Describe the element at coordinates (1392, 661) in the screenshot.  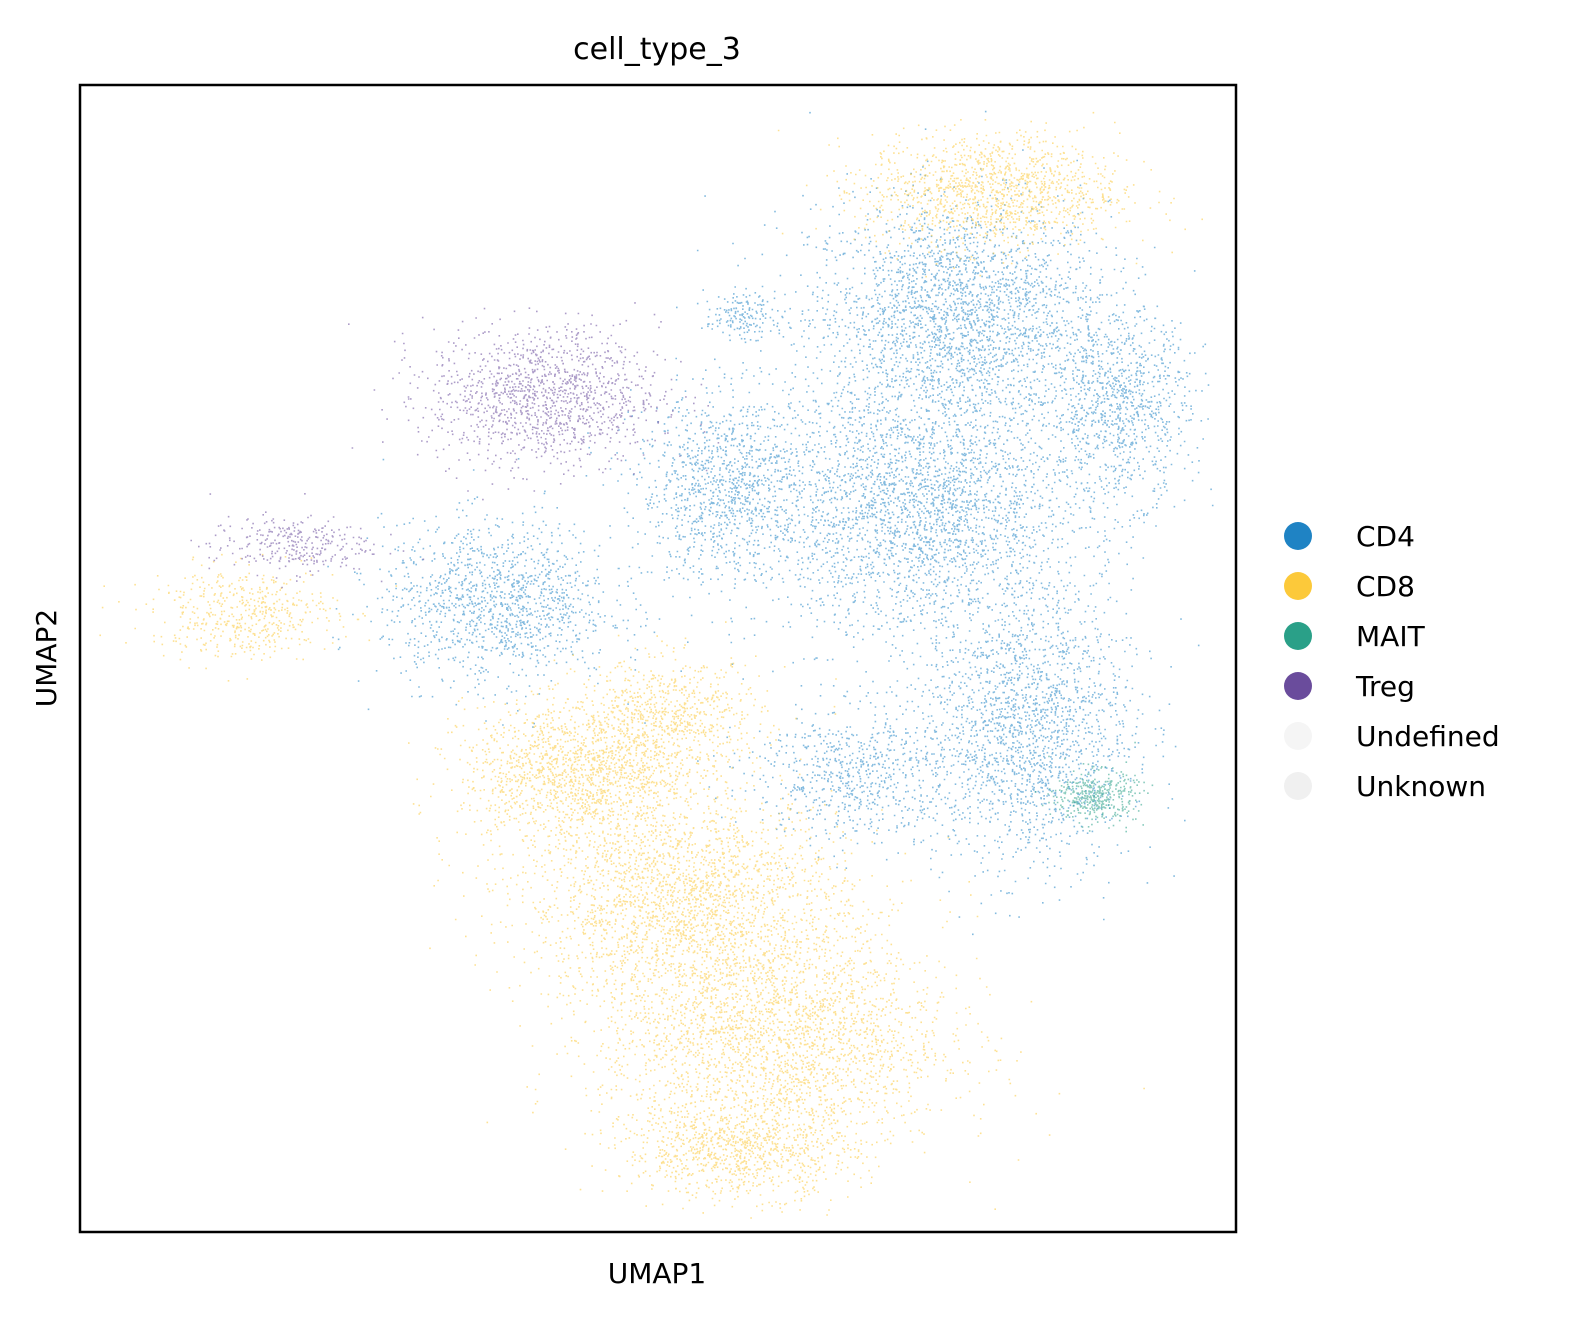
I see `legend: CD4 CD8 MAIT Treg Undefined Unknown` at that location.